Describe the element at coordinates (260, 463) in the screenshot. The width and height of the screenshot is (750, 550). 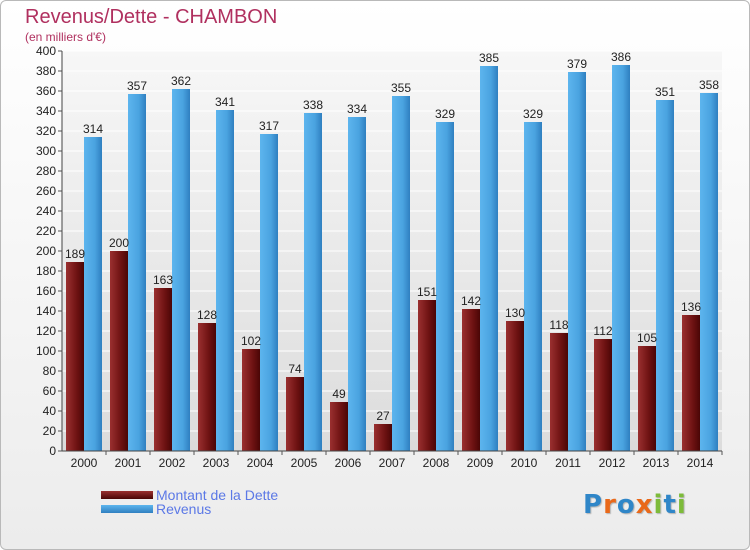
I see `x-tick-label: 2004` at that location.